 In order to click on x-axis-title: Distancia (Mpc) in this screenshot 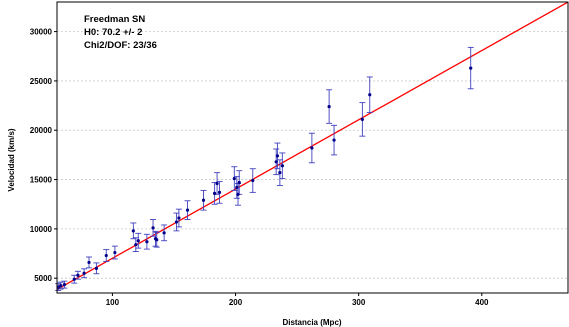, I will do `click(311, 322)`.